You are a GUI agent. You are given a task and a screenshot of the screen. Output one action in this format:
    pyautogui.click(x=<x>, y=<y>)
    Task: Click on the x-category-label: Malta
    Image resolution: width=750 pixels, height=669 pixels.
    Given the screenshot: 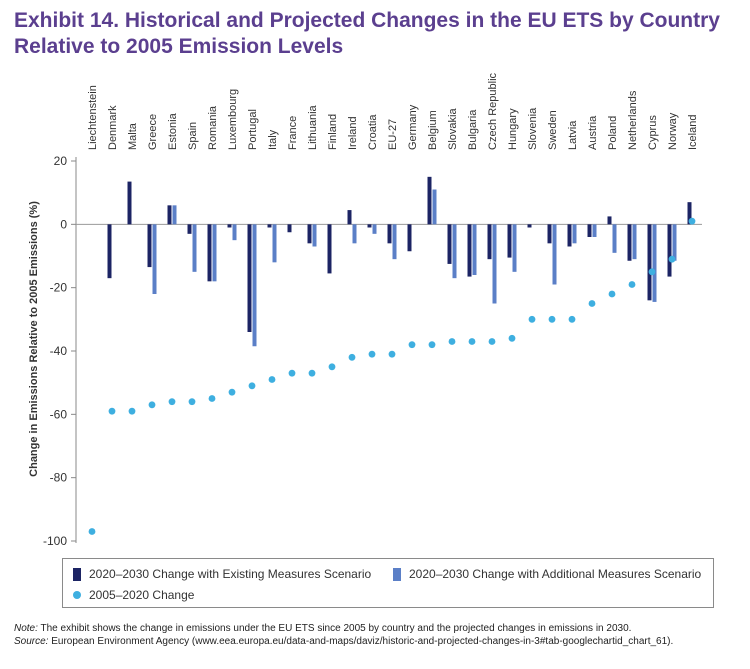 What is the action you would take?
    pyautogui.click(x=133, y=136)
    